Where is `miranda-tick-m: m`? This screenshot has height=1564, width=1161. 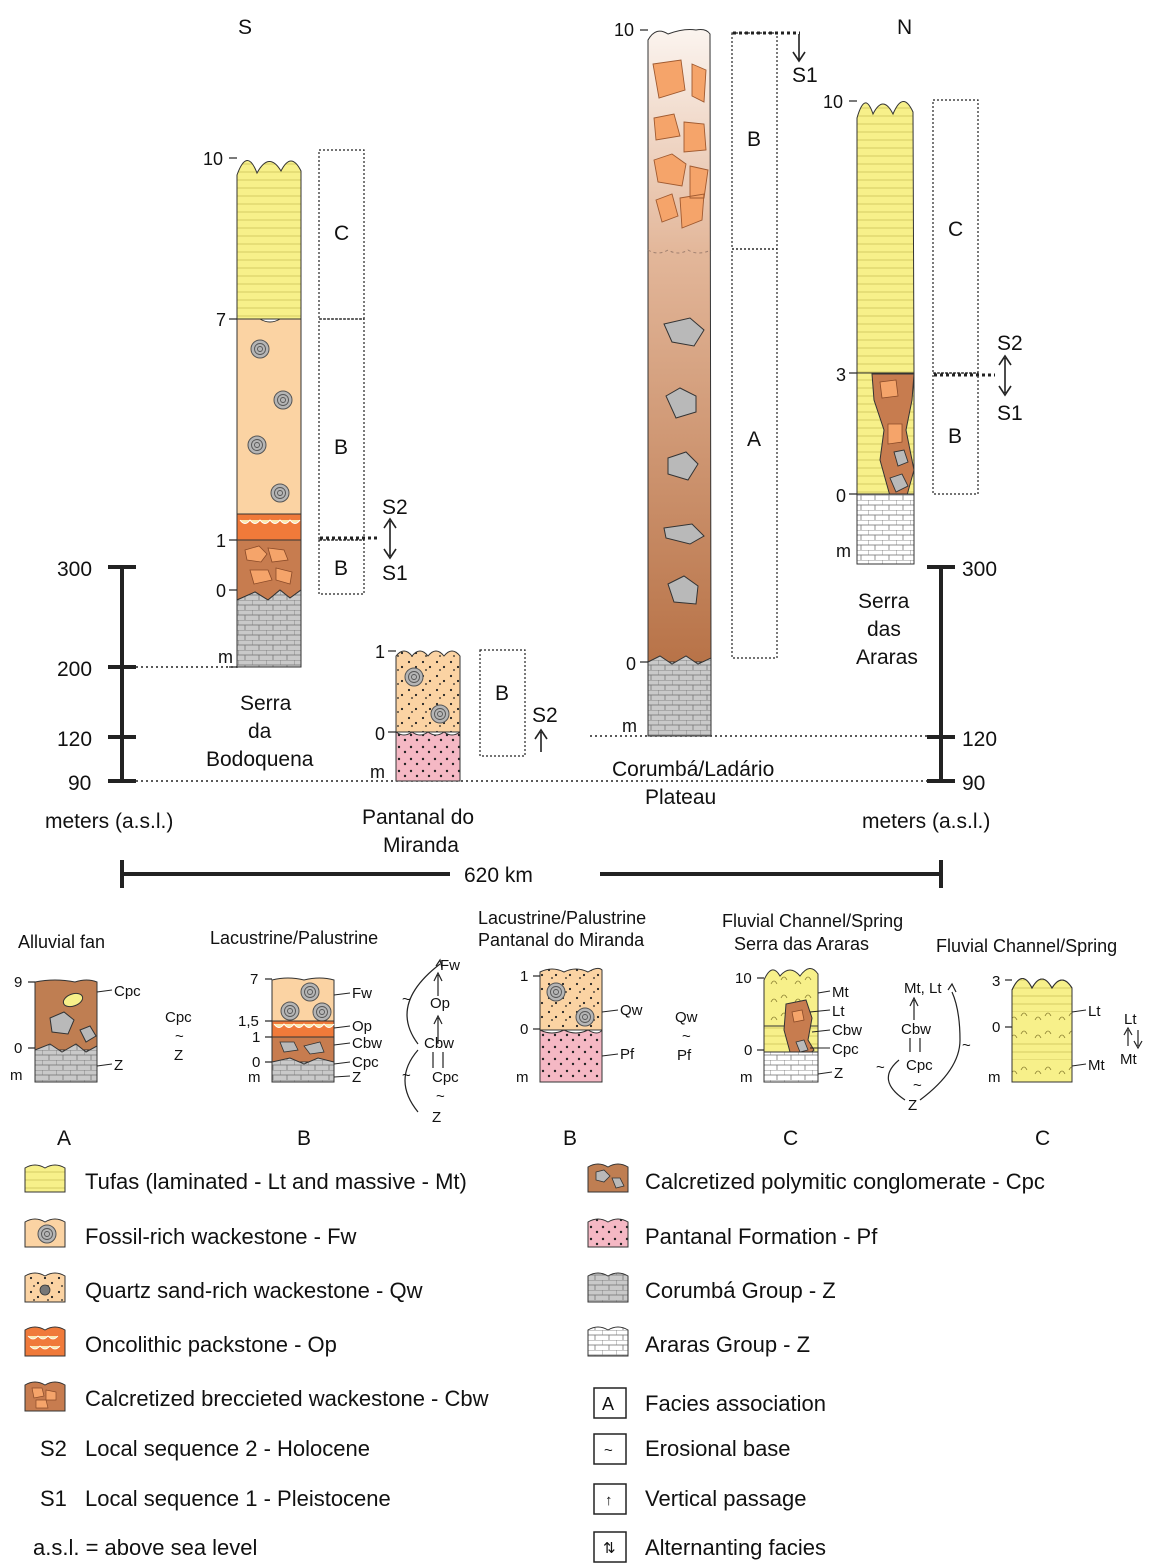
miranda-tick-m: m is located at coordinates (377, 772).